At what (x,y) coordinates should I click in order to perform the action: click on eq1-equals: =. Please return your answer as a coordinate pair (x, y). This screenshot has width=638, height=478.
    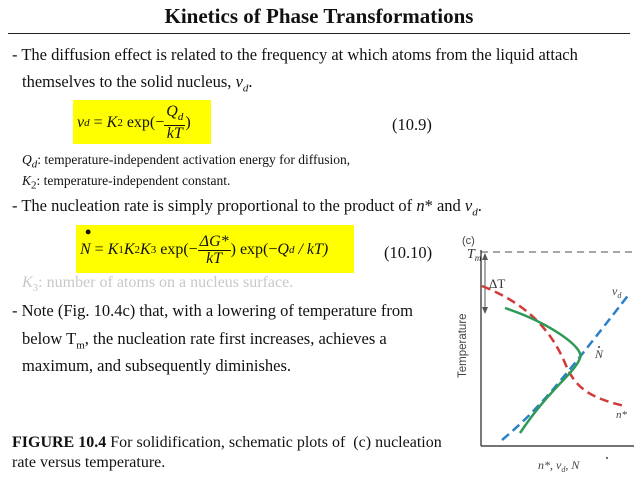
    Looking at the image, I should click on (98, 122).